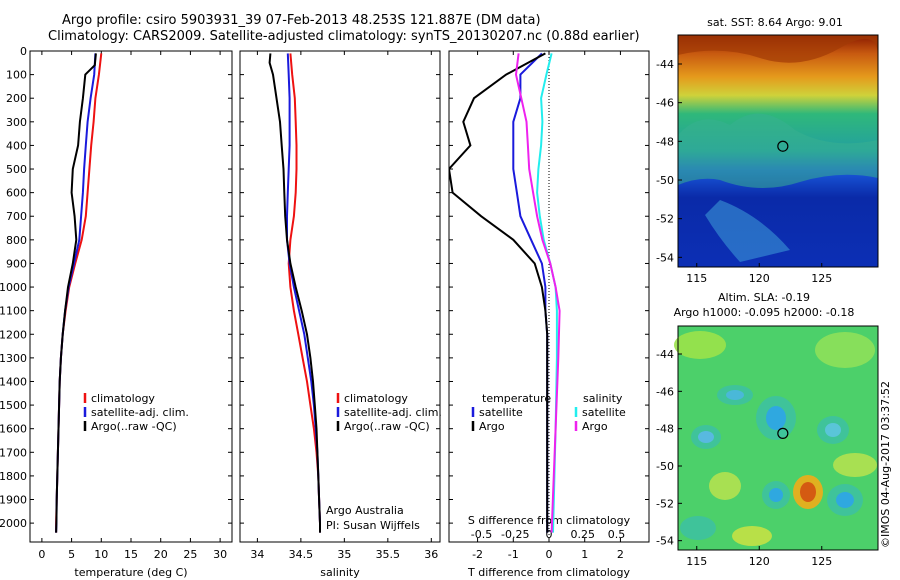 The image size is (900, 580). Describe the element at coordinates (604, 412) in the screenshot. I see `diff-legend-s-label-0: satellite` at that location.